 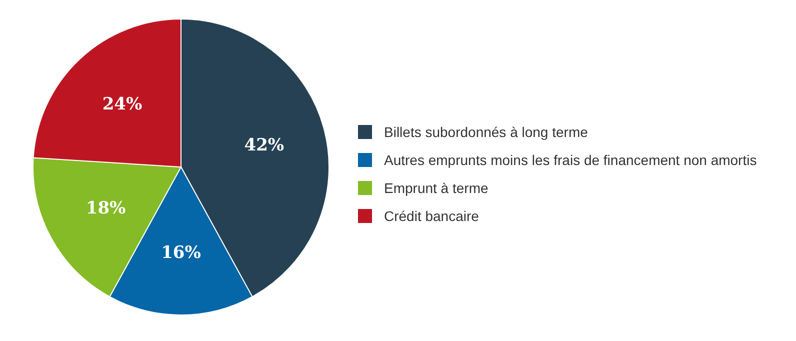 I want to click on legend-label: Autres emprunts moins les frais de financement non amortis, so click(x=570, y=160).